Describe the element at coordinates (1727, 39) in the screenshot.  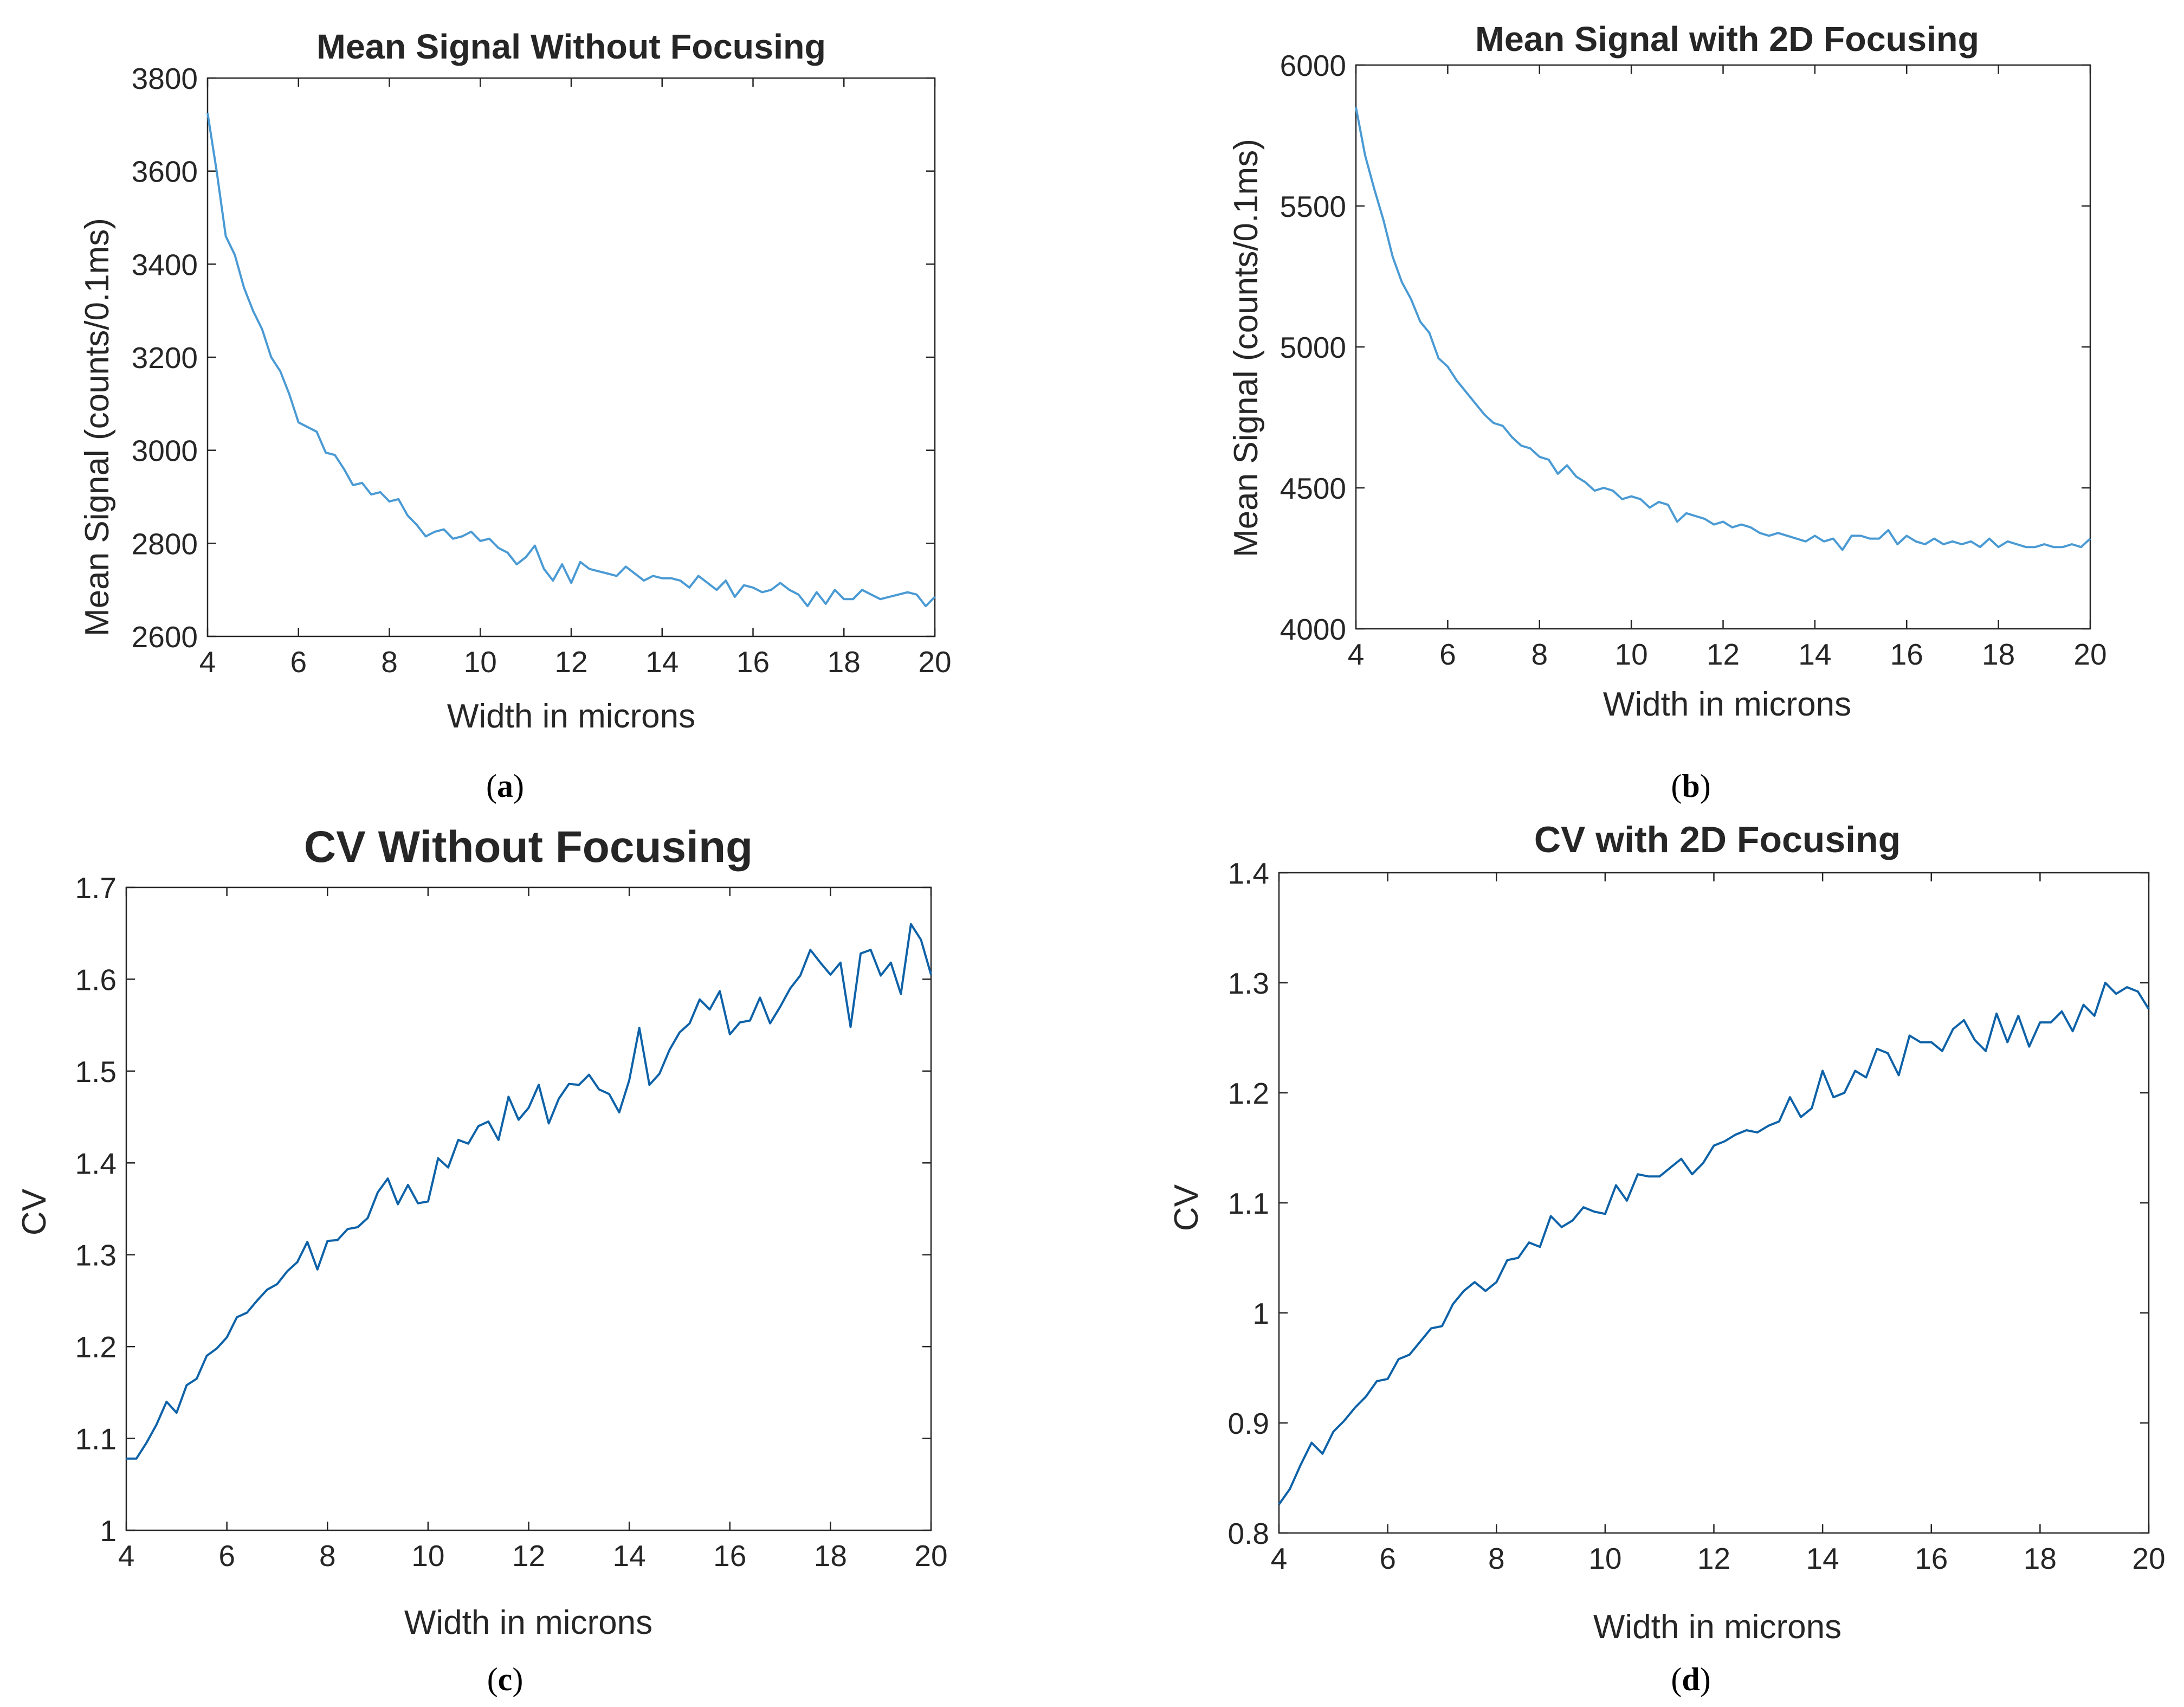
I see `chart-b-title: Mean Signal with 2D Focusing` at that location.